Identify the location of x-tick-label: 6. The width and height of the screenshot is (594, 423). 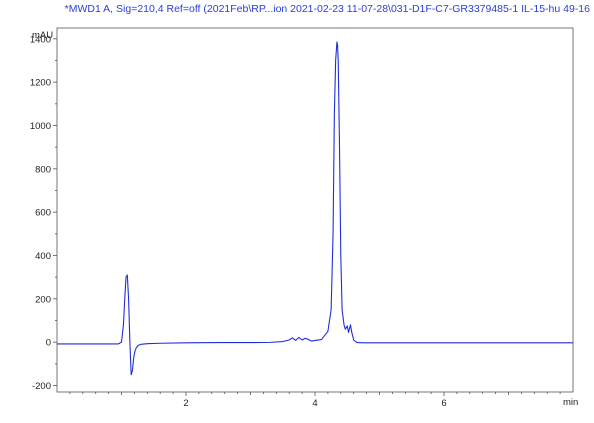
(443, 403).